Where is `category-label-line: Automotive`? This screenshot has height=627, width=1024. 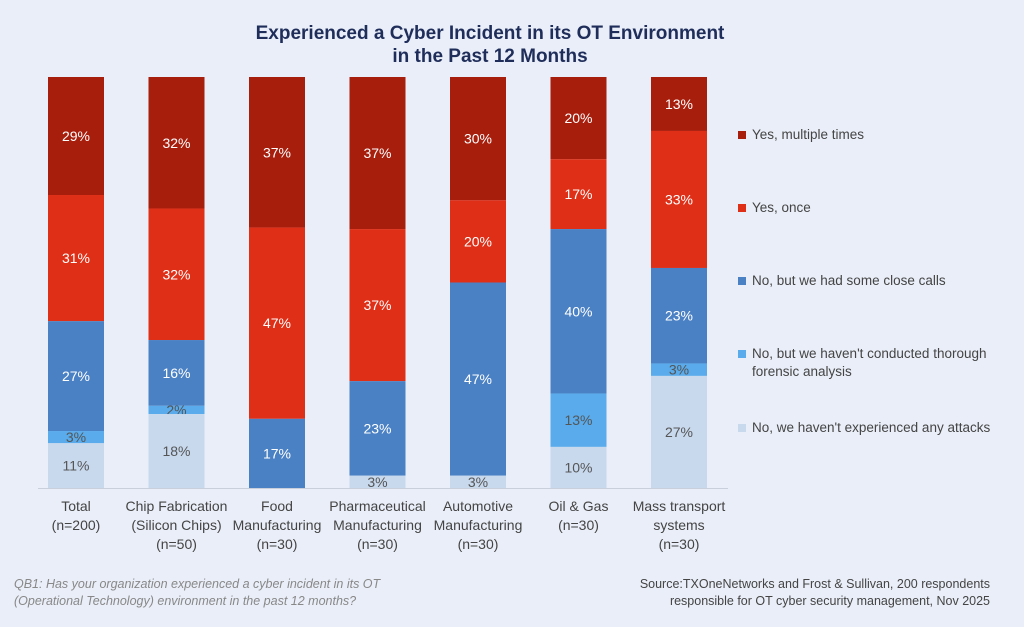 category-label-line: Automotive is located at coordinates (478, 506).